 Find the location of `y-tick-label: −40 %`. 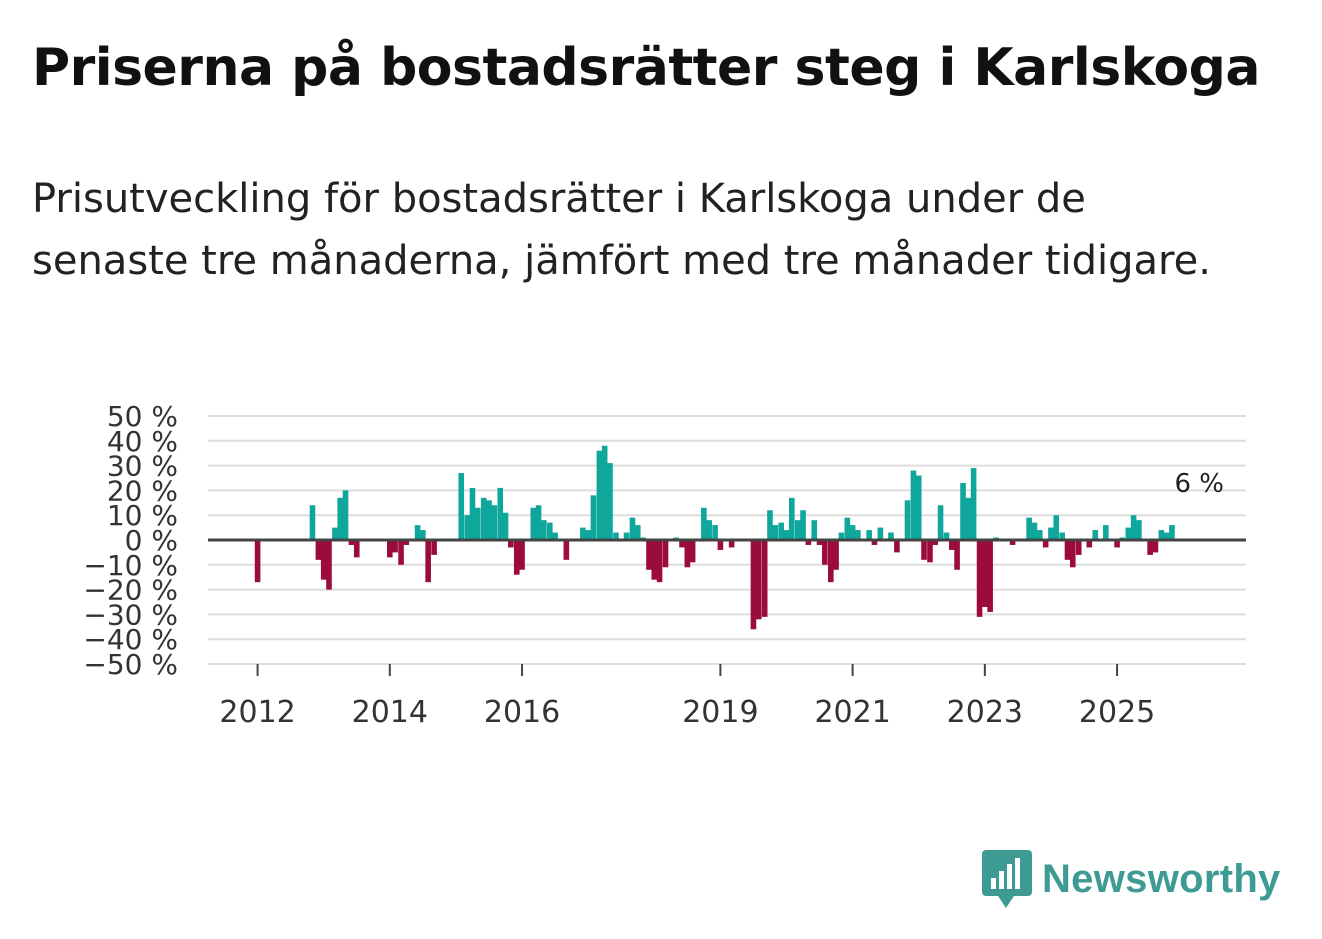

y-tick-label: −40 % is located at coordinates (130, 639).